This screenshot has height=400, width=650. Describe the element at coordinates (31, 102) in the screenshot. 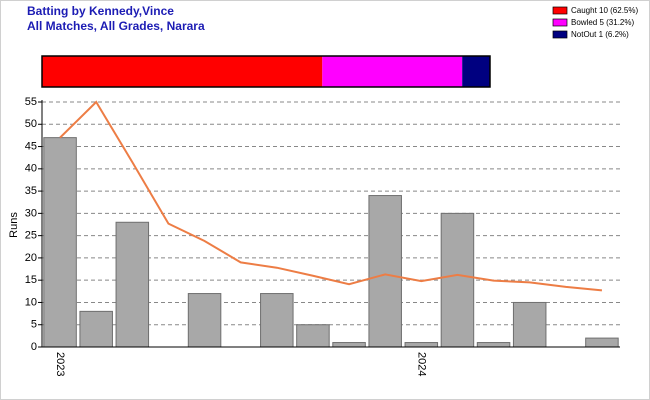

I see `y-tick-label: 55` at that location.